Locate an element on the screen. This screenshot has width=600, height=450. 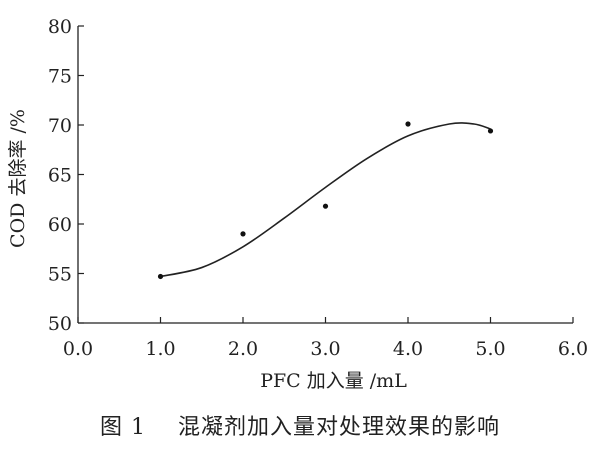
x-tick-label: 0.0 is located at coordinates (78, 349).